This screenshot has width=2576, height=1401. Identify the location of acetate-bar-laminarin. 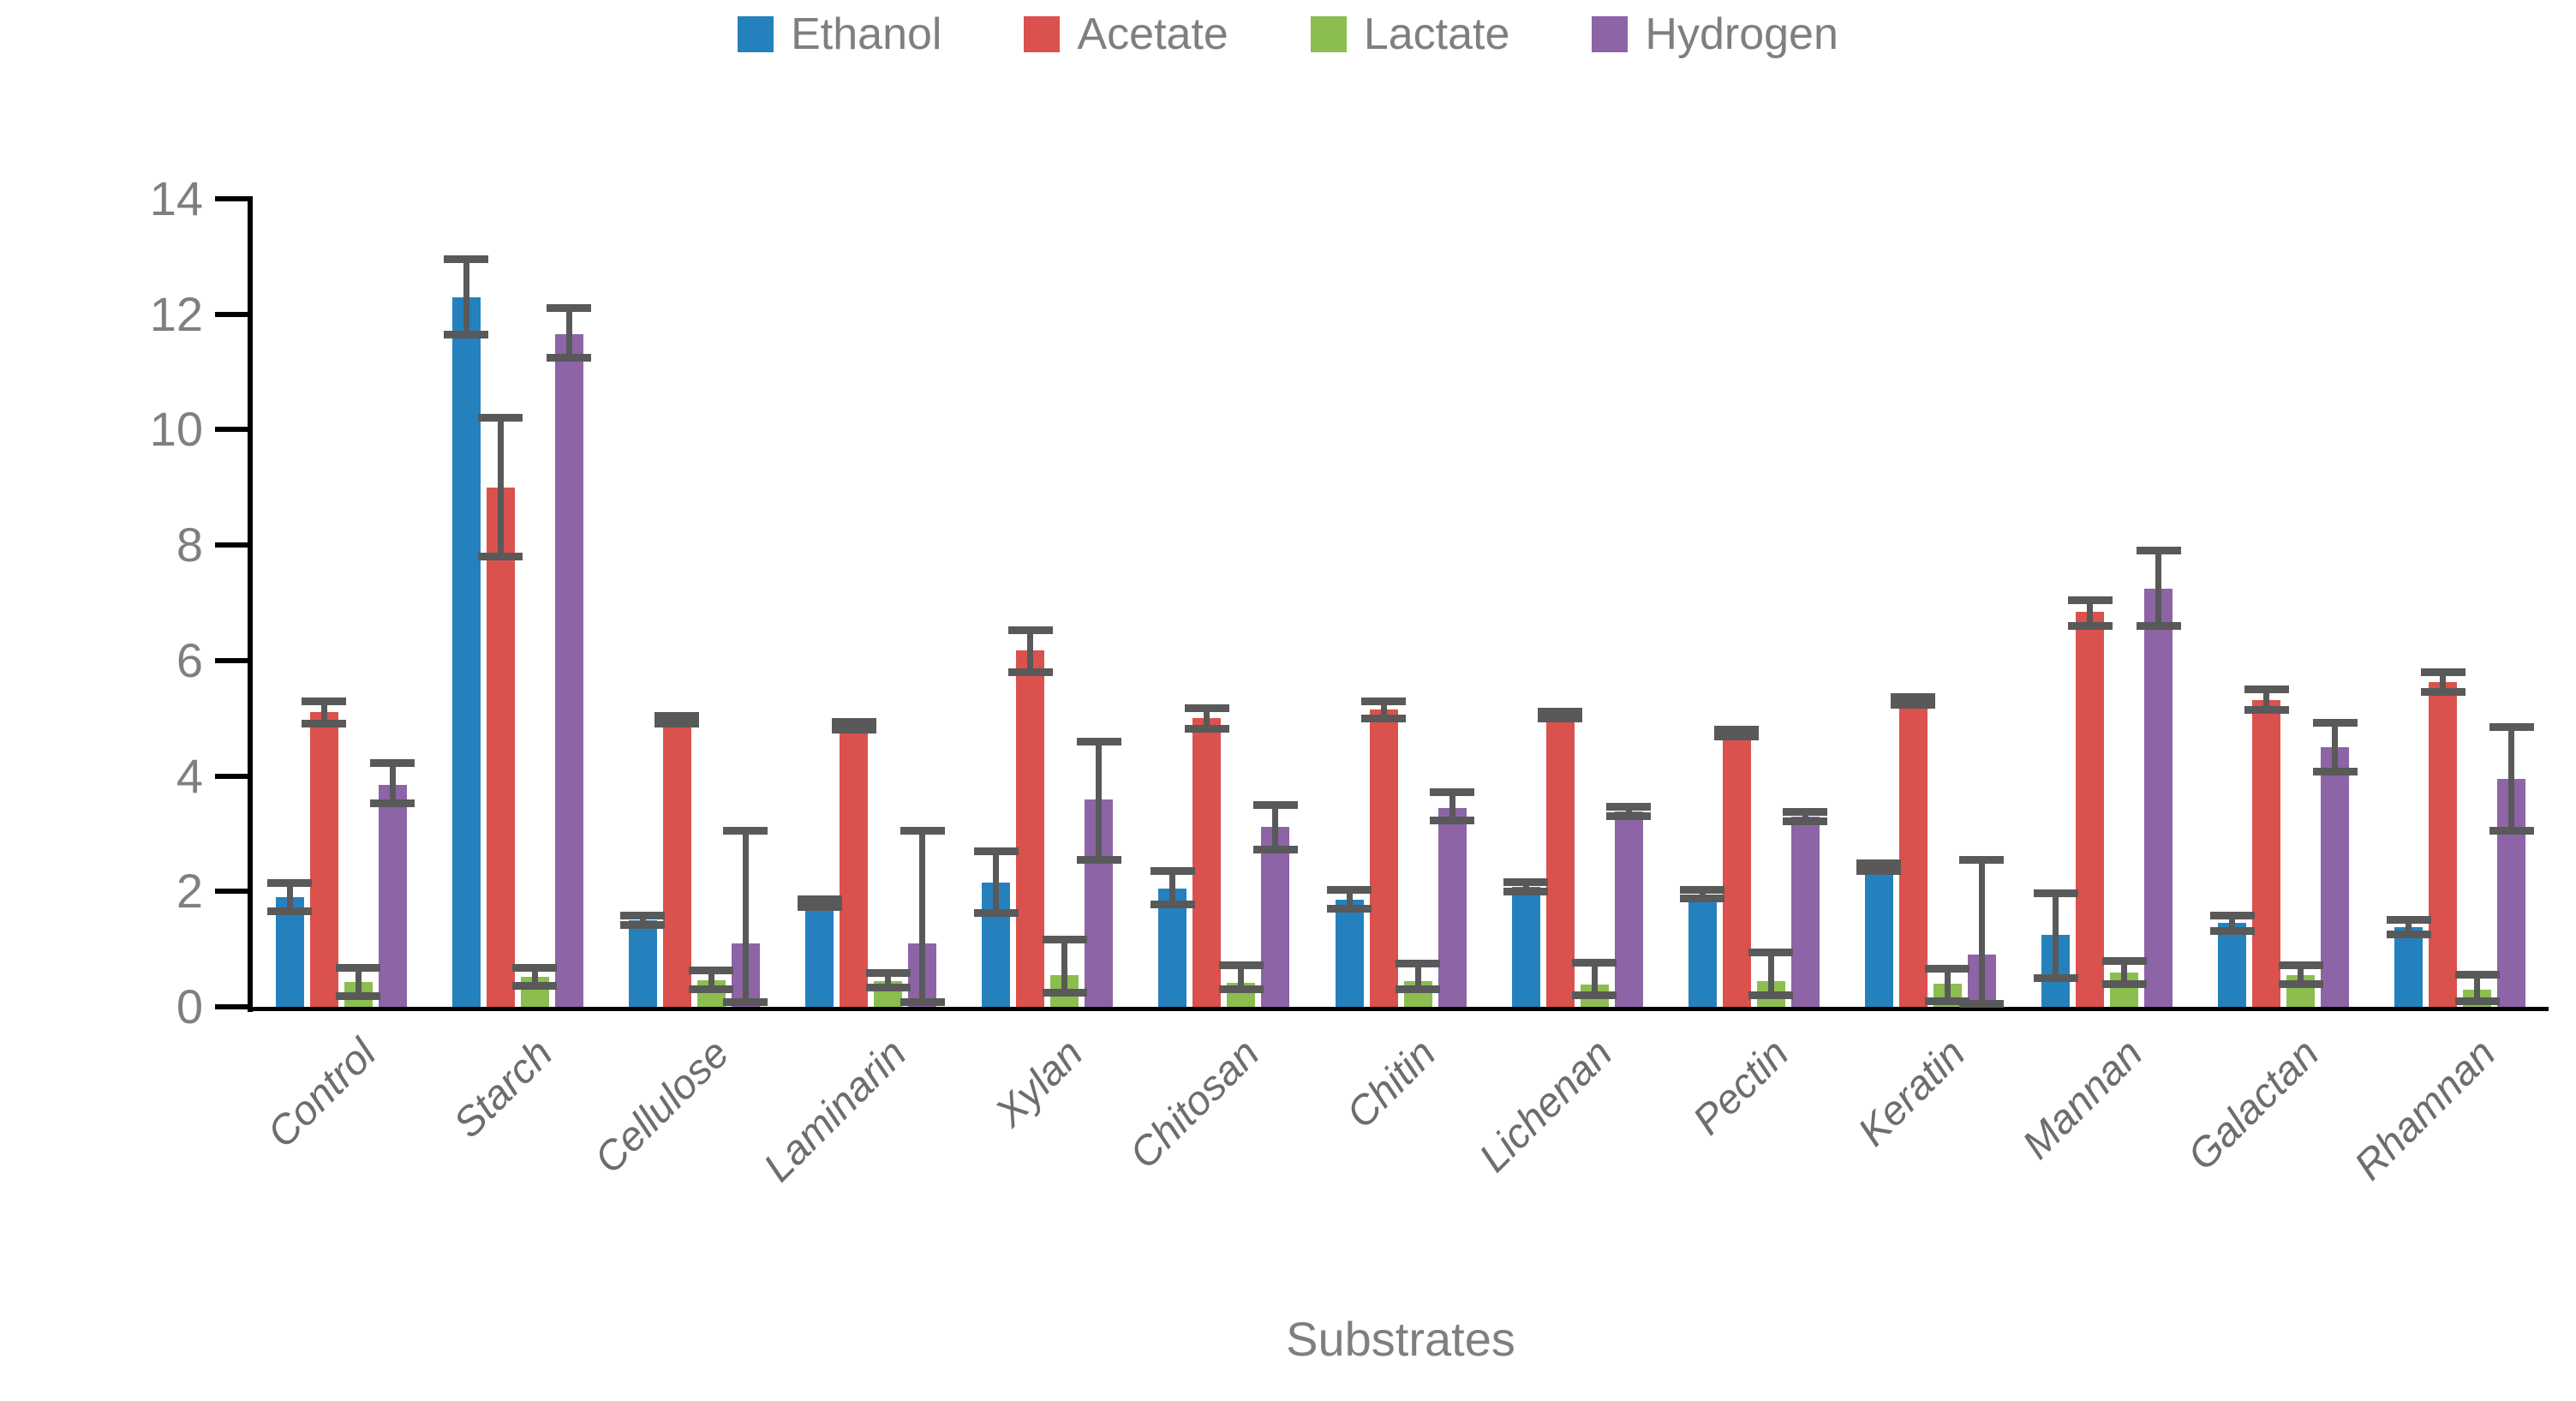
(855, 866).